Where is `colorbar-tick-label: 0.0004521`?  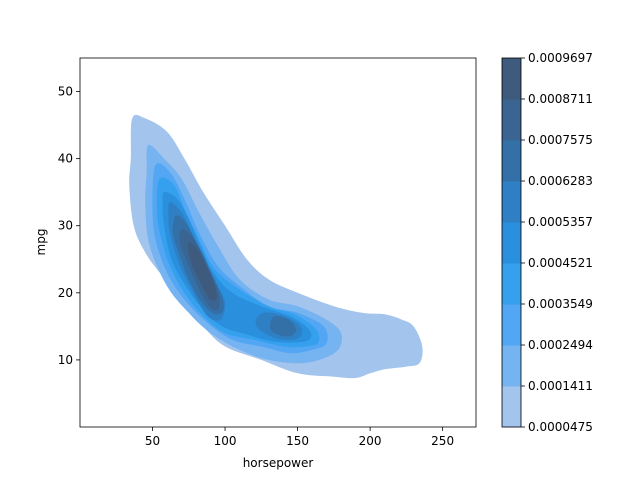
colorbar-tick-label: 0.0004521 is located at coordinates (560, 263).